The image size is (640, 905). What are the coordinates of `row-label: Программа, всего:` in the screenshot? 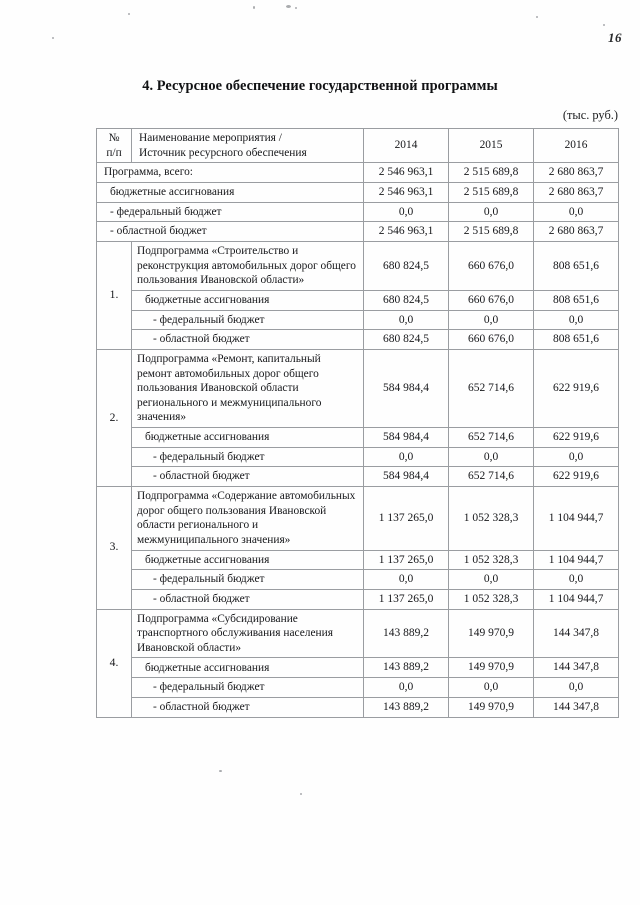 It's located at (230, 172).